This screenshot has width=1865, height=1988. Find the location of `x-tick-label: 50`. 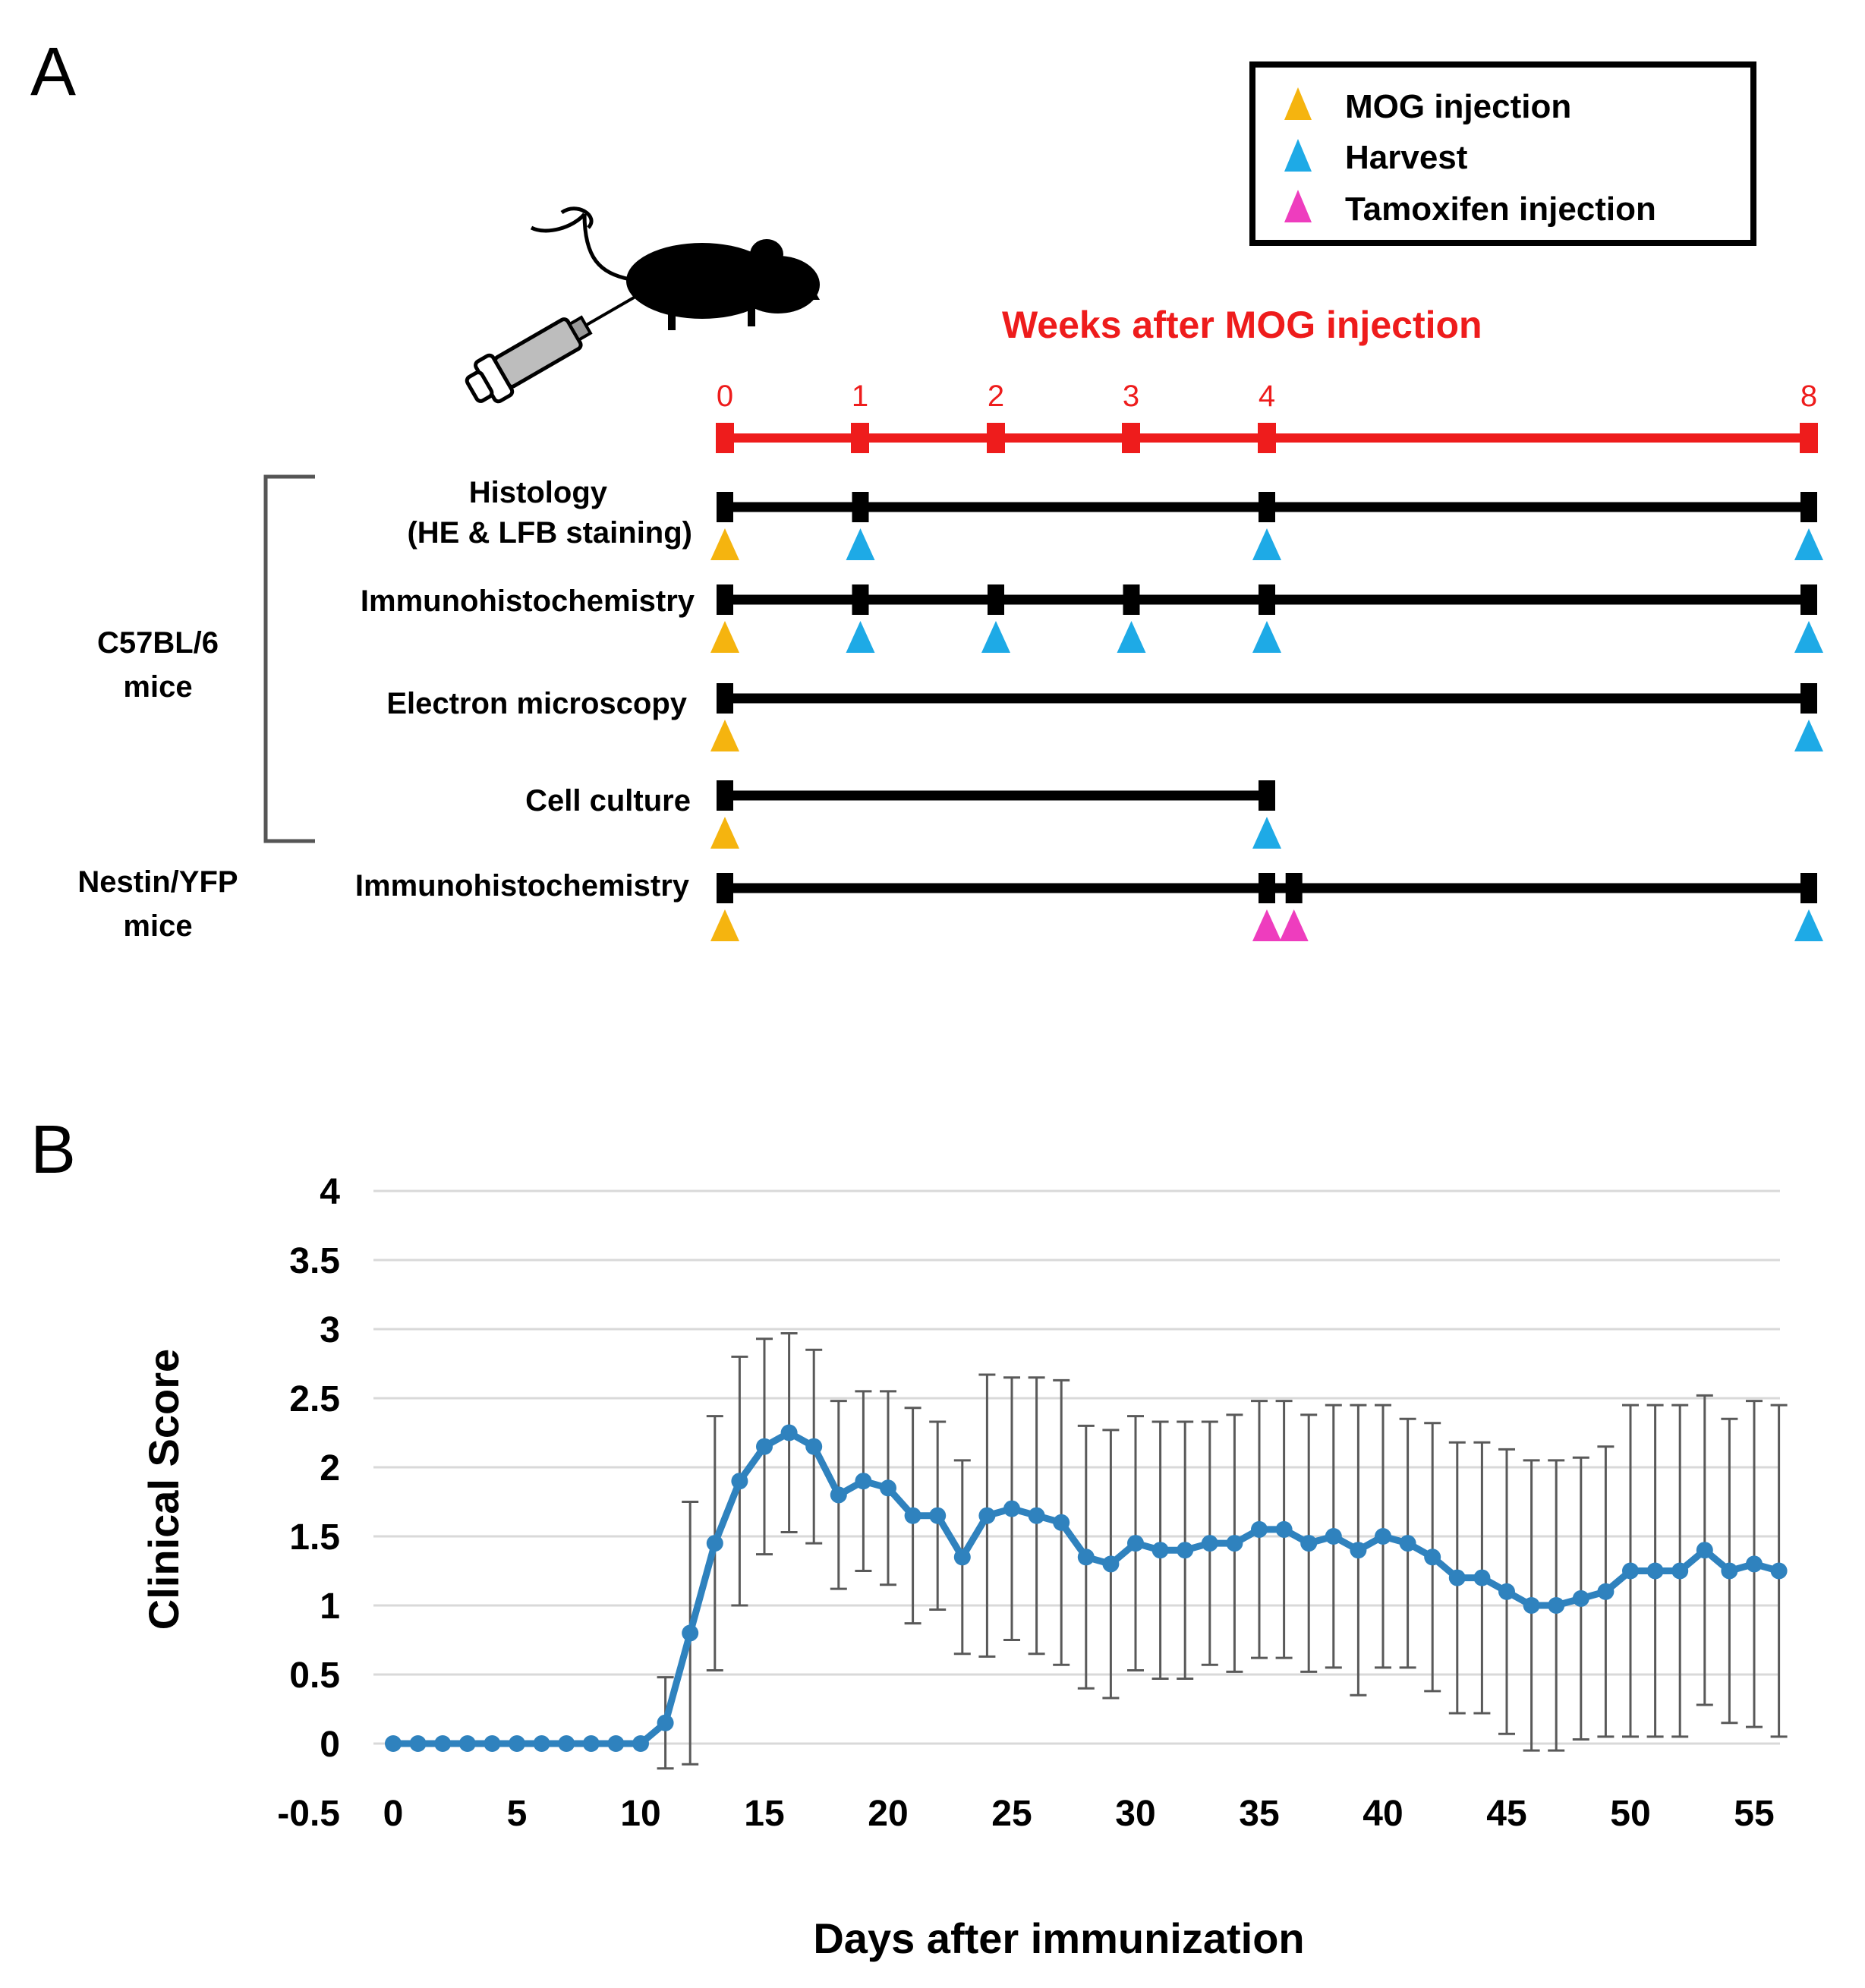

x-tick-label: 50 is located at coordinates (1630, 1814).